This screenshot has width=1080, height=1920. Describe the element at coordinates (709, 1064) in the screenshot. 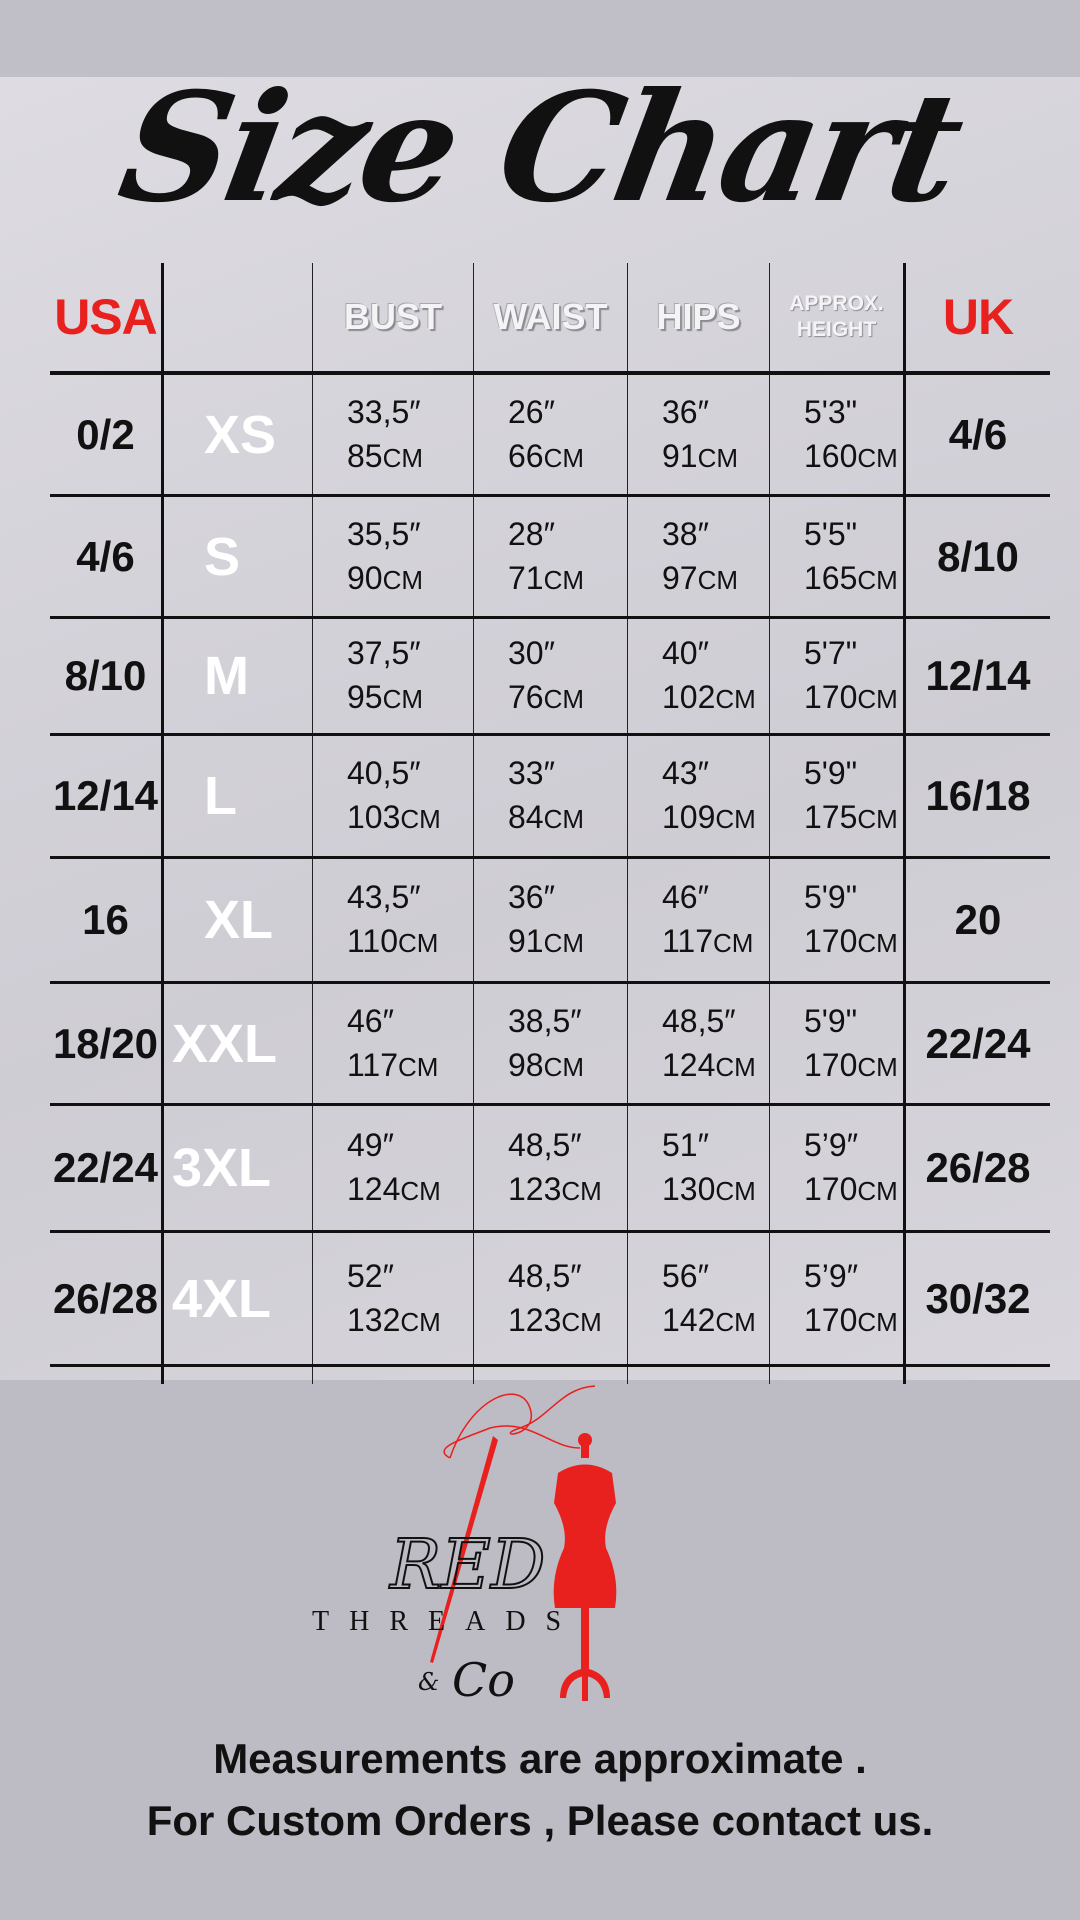

I see `hips-cm: 124CM` at that location.